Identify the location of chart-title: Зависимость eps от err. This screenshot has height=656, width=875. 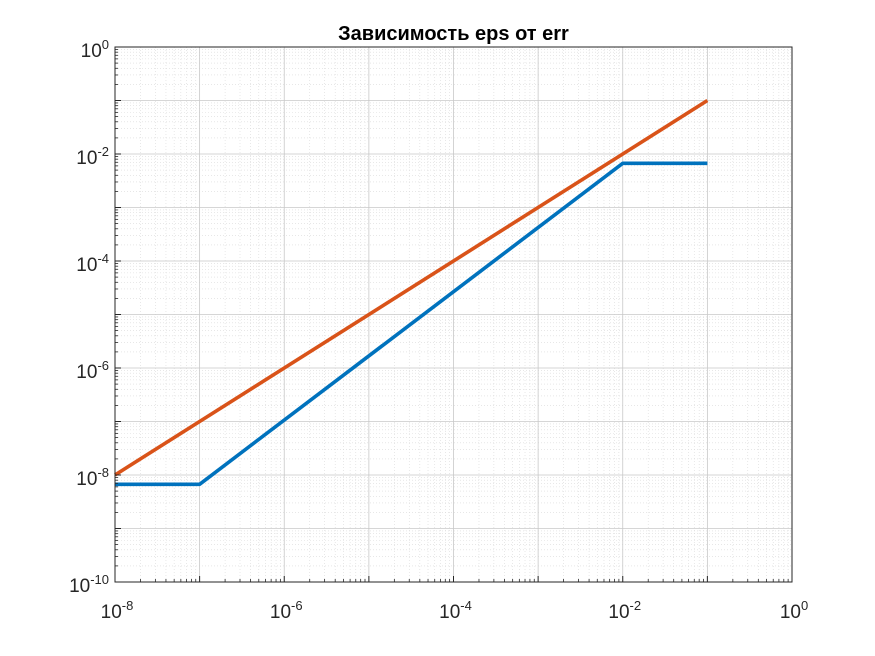
(453, 34).